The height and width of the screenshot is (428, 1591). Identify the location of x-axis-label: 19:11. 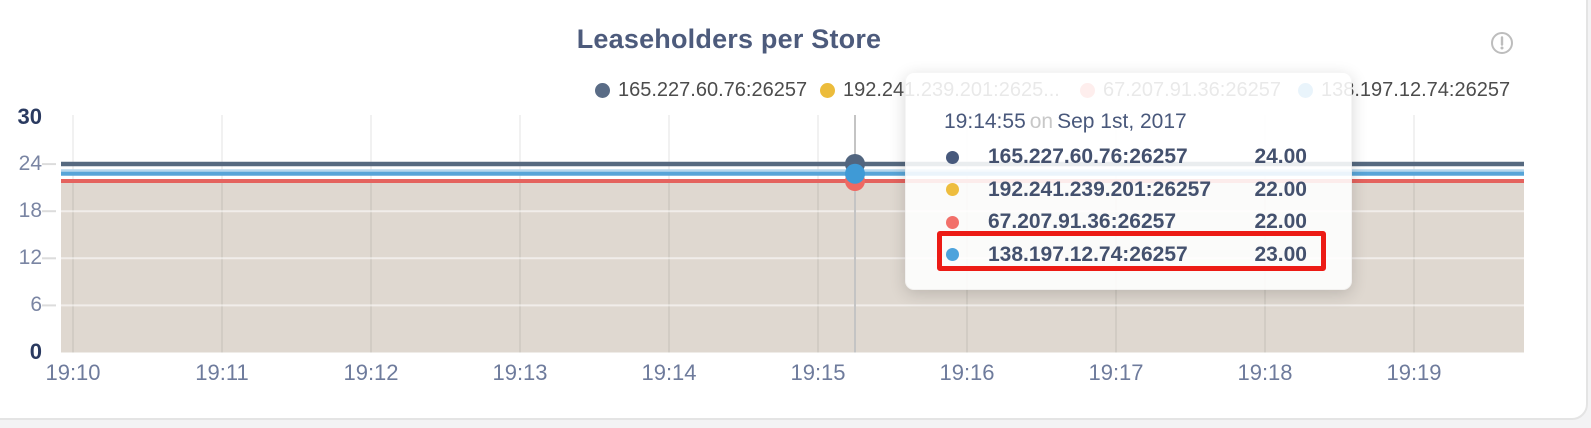
(222, 372).